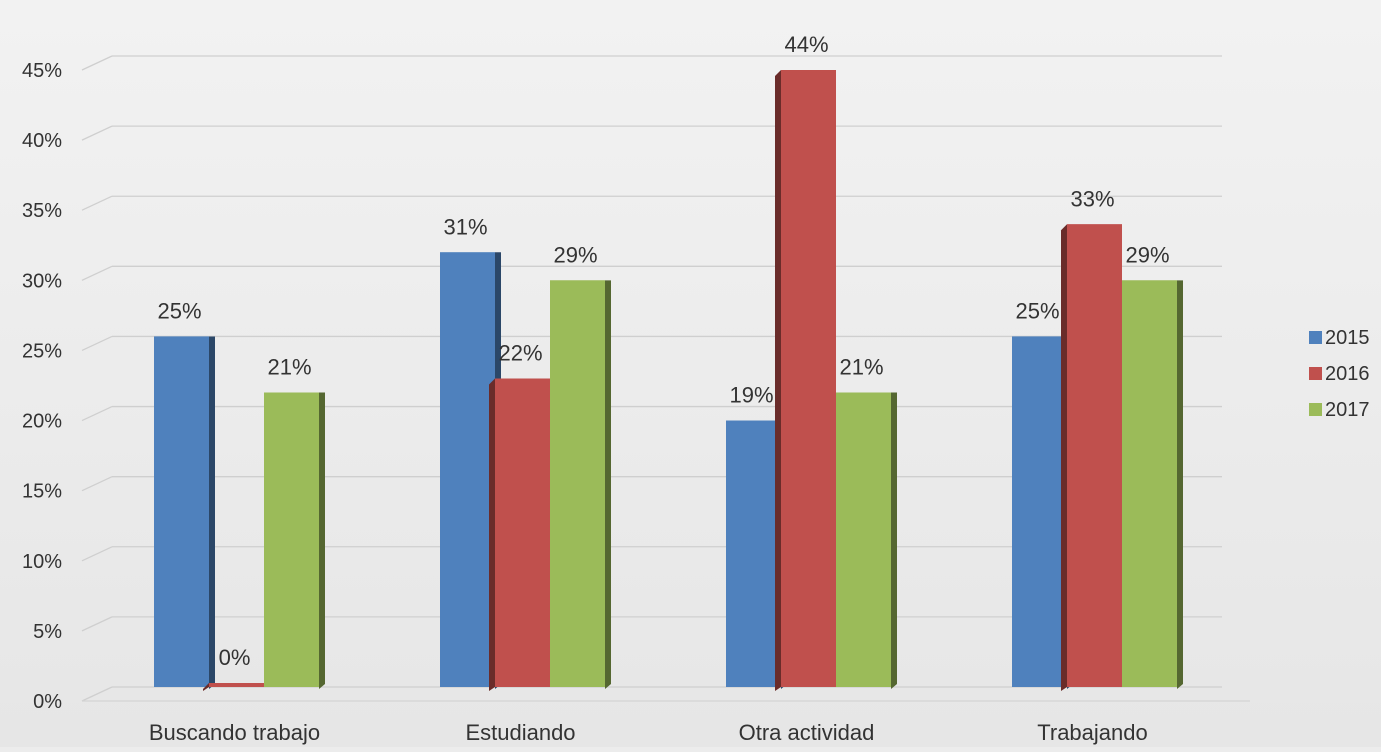 This screenshot has width=1381, height=752. Describe the element at coordinates (1149, 483) in the screenshot. I see `bar-2017-trabajando` at that location.